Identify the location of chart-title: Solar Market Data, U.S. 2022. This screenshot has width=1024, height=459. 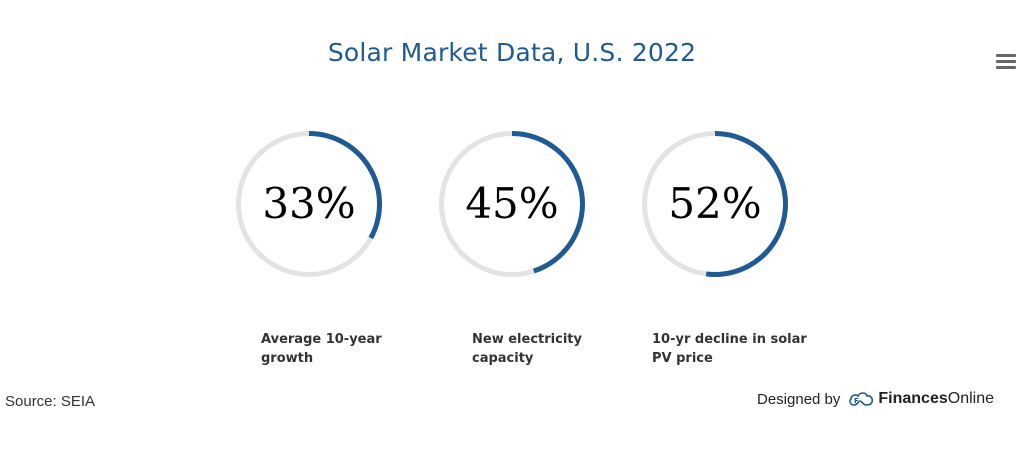
(512, 52).